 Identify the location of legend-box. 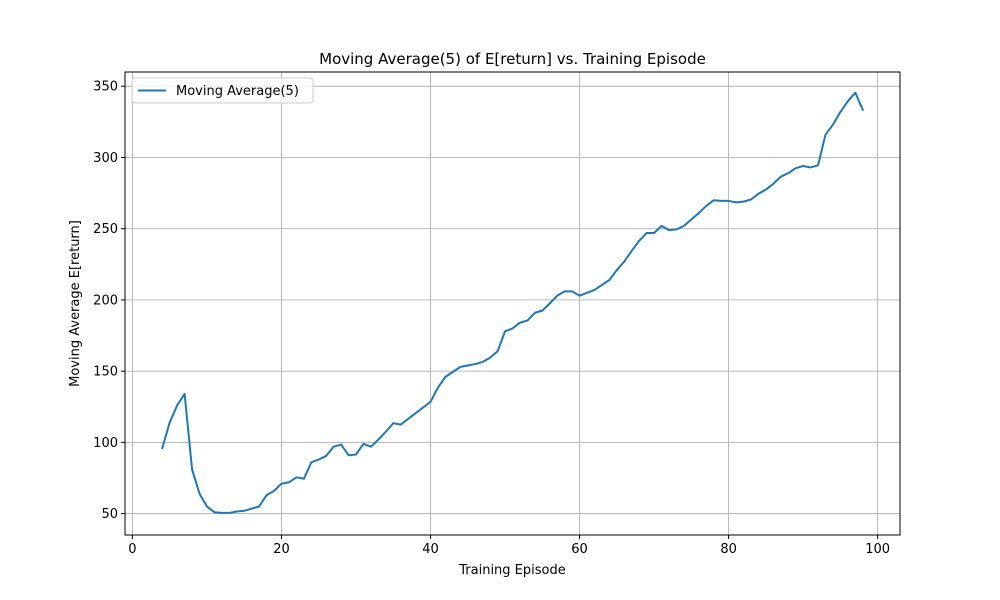
(222, 90).